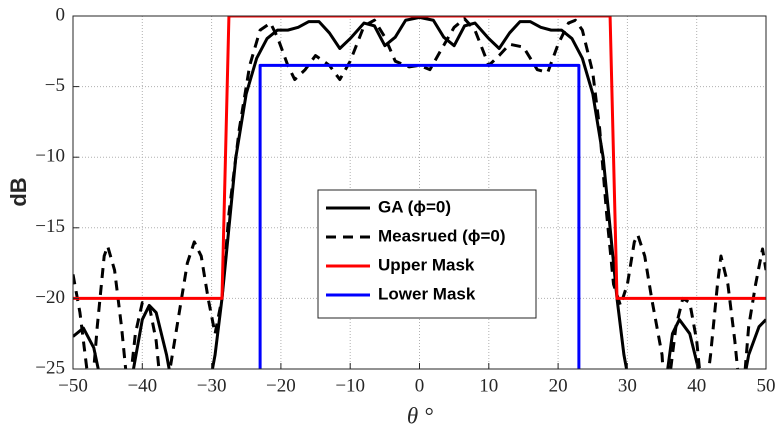 The height and width of the screenshot is (437, 782). Describe the element at coordinates (414, 206) in the screenshot. I see `legend-label: GA (ϕ=0)` at that location.